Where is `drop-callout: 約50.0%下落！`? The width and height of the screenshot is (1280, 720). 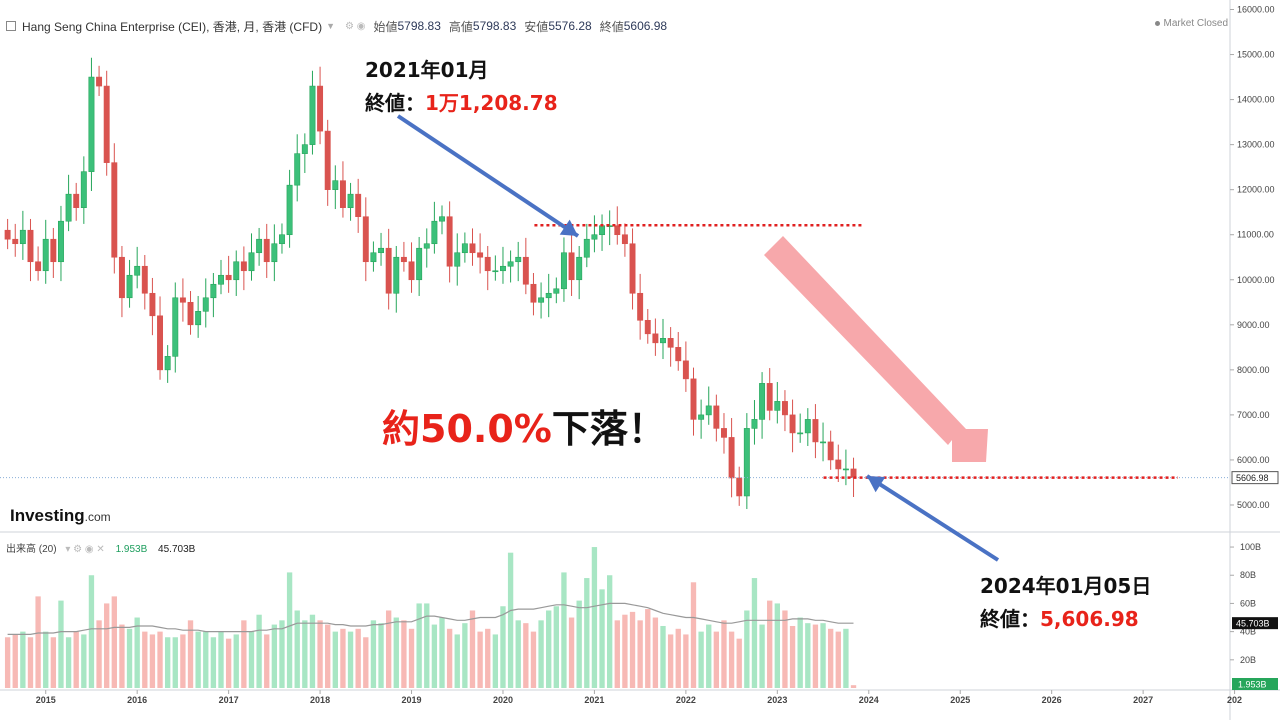
drop-callout: 約50.0%下落！ is located at coordinates (524, 425).